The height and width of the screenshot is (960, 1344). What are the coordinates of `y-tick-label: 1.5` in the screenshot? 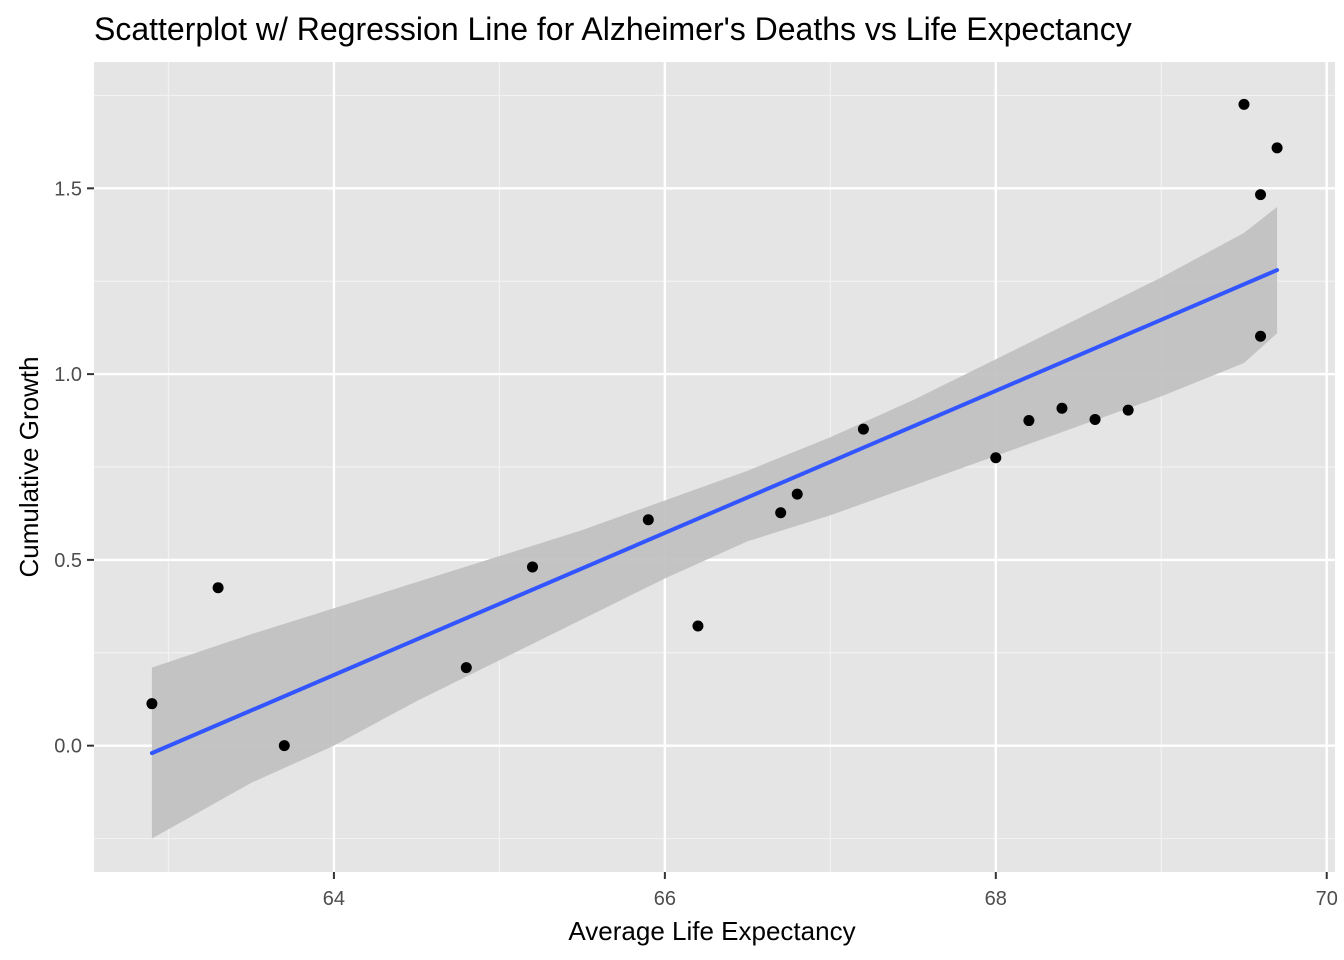 It's located at (68, 189).